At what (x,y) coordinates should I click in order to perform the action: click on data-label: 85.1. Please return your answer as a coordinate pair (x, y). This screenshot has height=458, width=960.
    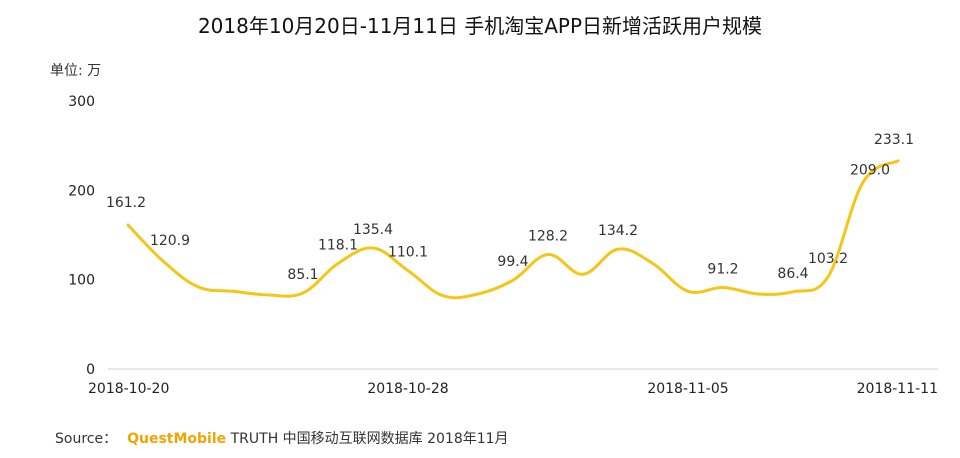
    Looking at the image, I should click on (302, 275).